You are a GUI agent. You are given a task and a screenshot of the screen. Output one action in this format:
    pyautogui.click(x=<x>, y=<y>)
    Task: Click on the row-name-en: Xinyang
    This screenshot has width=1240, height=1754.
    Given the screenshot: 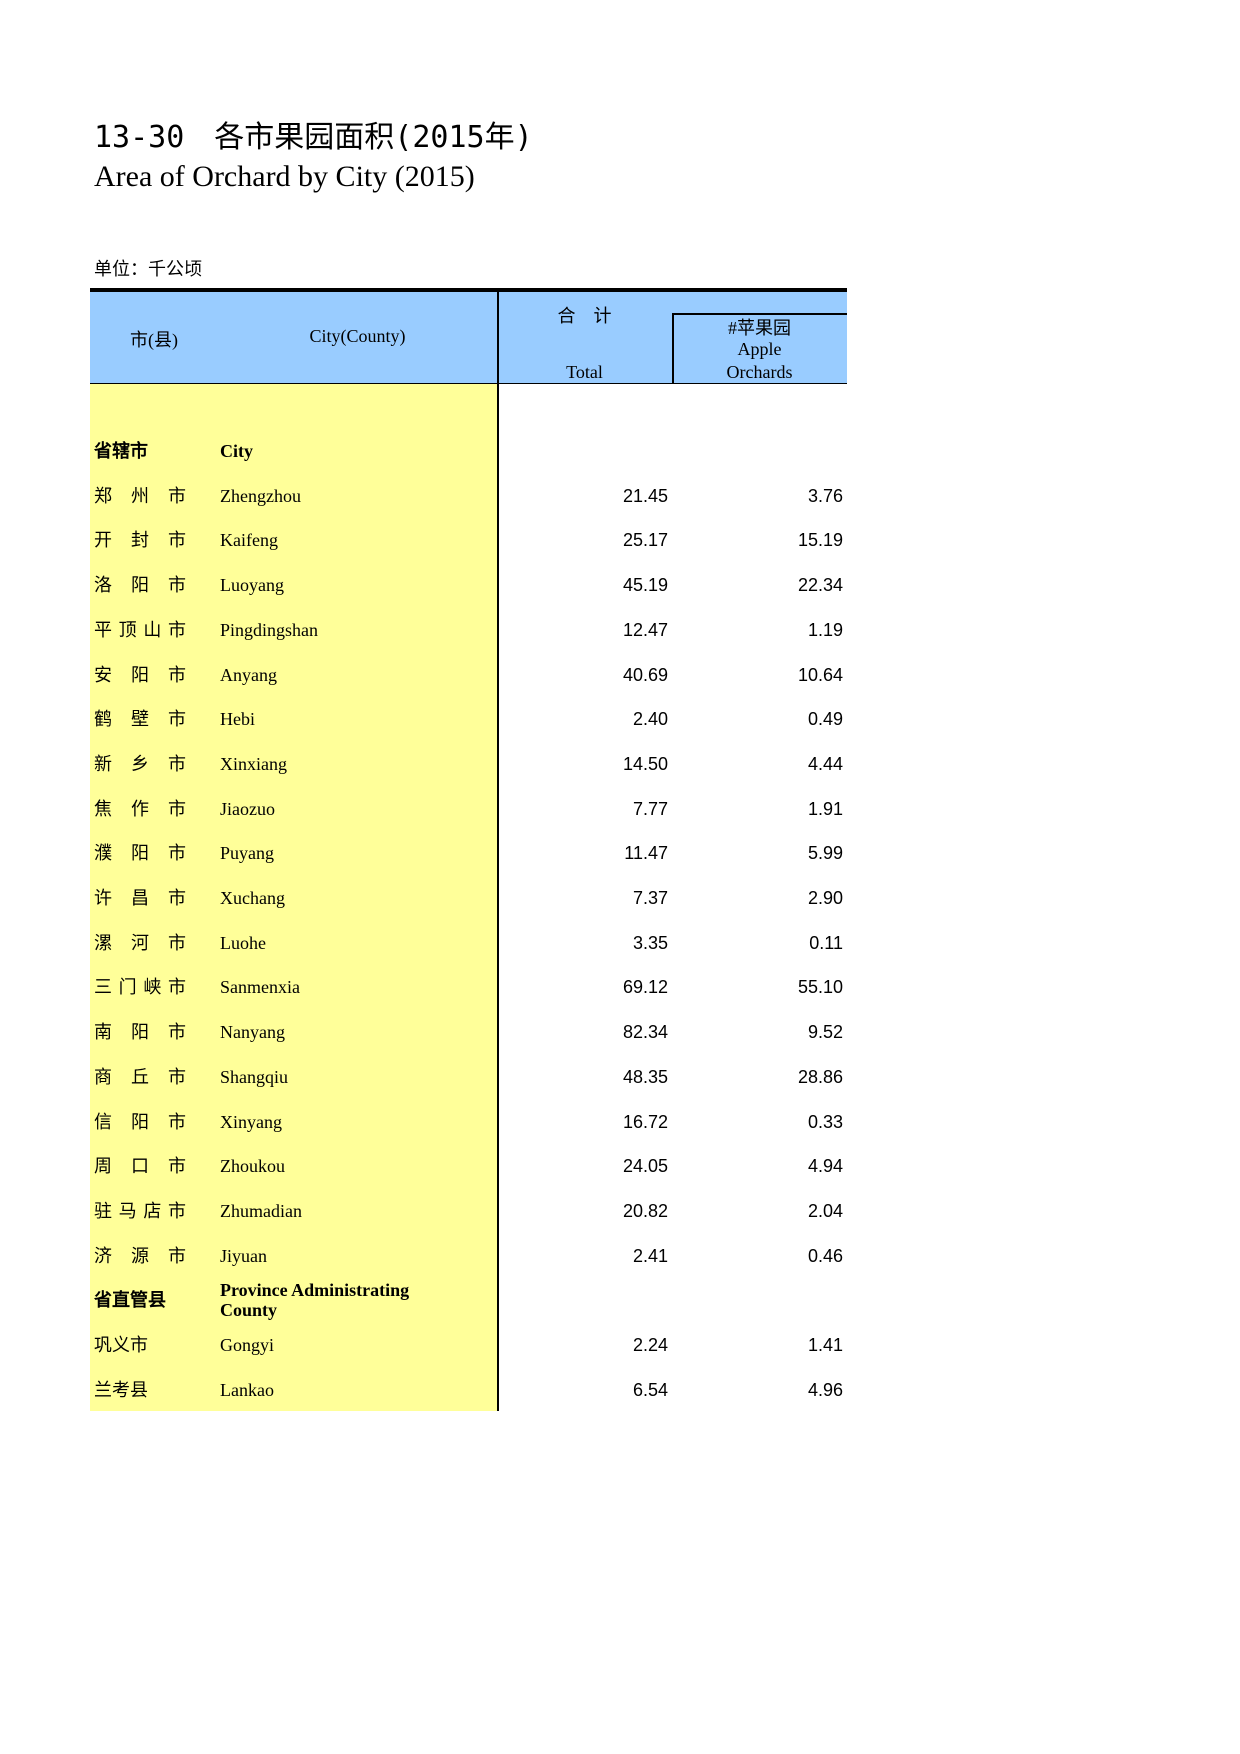 What is the action you would take?
    pyautogui.click(x=251, y=1121)
    